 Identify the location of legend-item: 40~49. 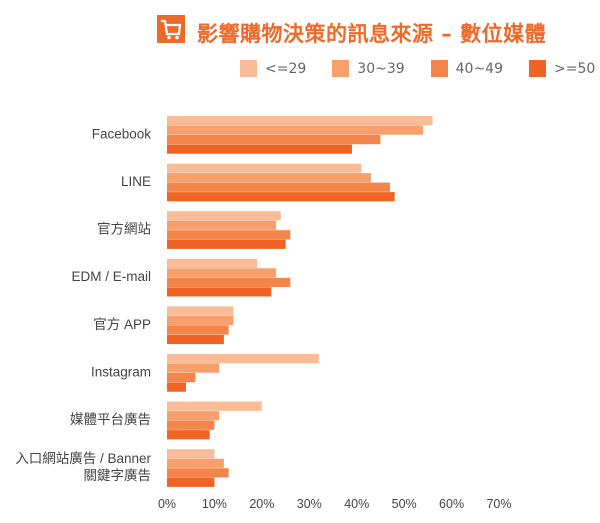
(466, 68).